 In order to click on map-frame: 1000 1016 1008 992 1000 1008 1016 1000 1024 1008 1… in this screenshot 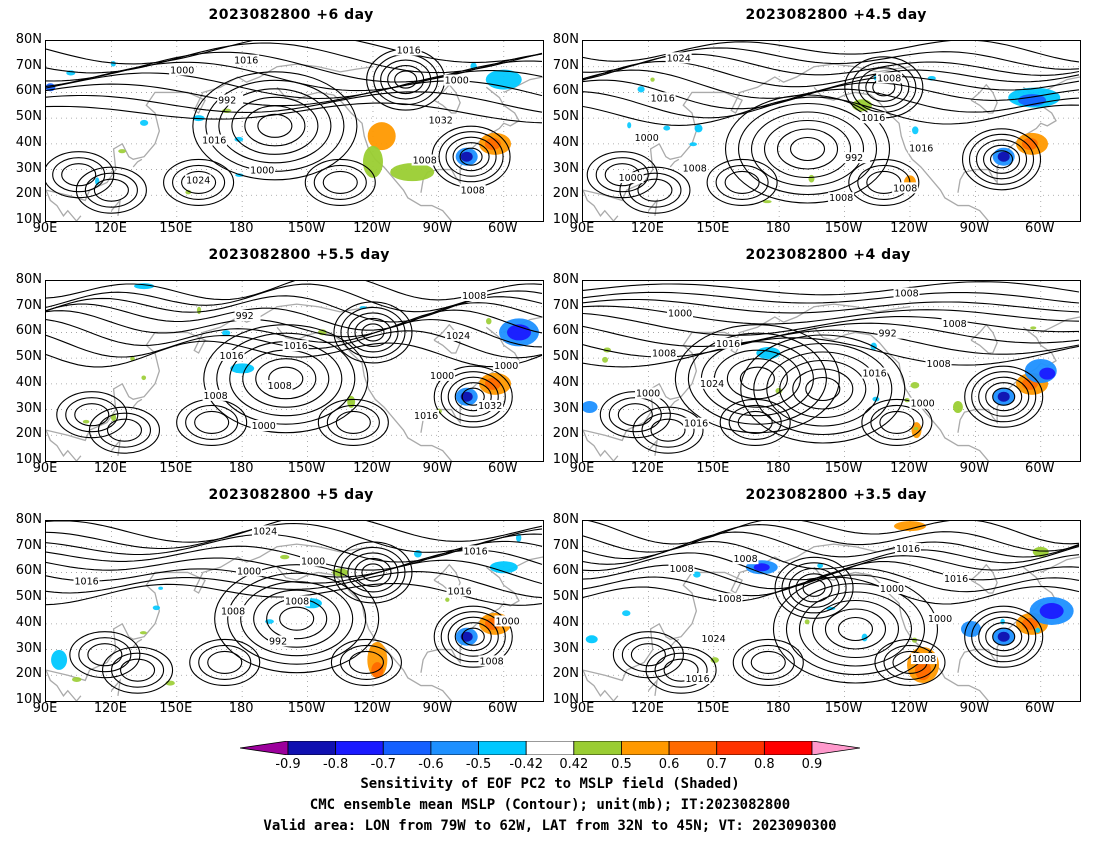, I will do `click(831, 371)`.